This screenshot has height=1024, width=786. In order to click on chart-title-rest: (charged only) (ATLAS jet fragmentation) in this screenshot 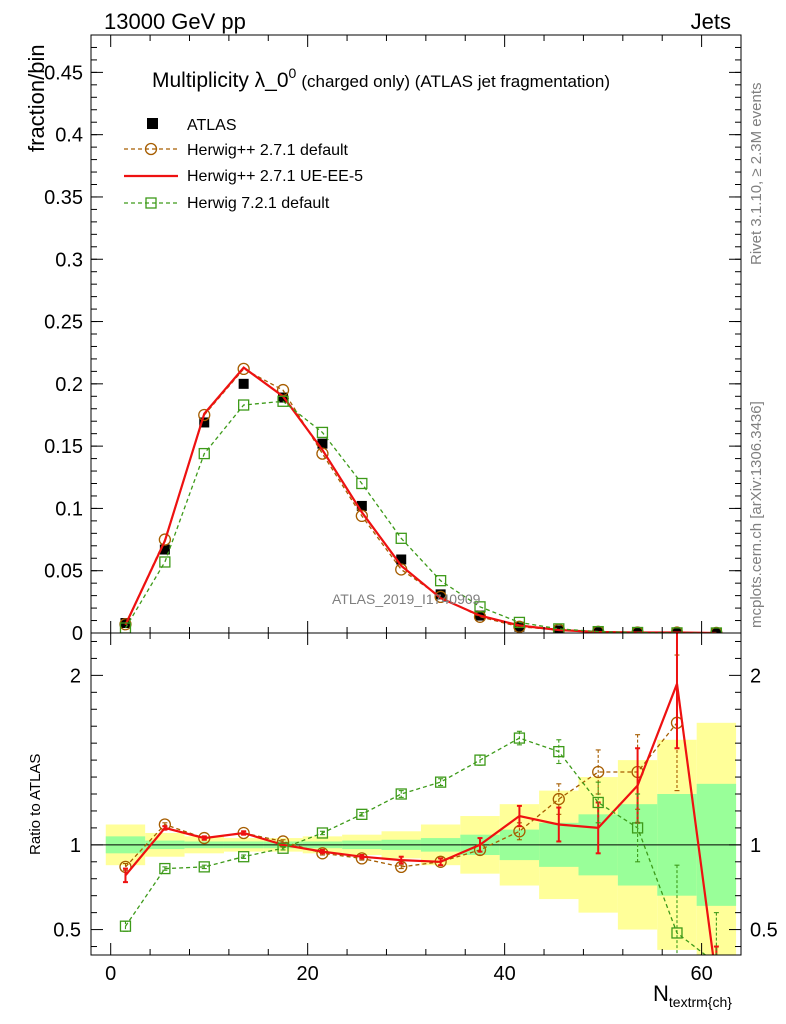, I will do `click(455, 81)`.